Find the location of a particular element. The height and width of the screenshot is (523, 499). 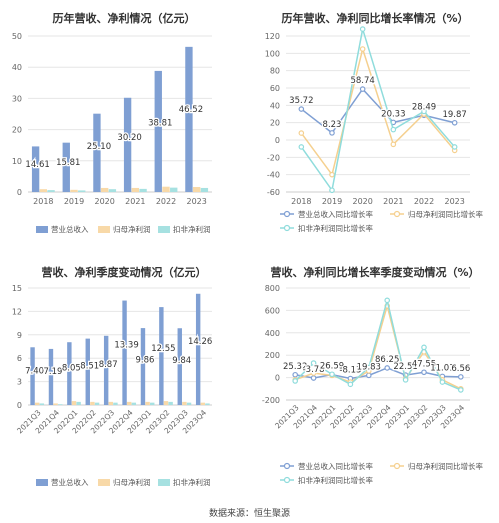

data-label: 9.84 is located at coordinates (181, 361).